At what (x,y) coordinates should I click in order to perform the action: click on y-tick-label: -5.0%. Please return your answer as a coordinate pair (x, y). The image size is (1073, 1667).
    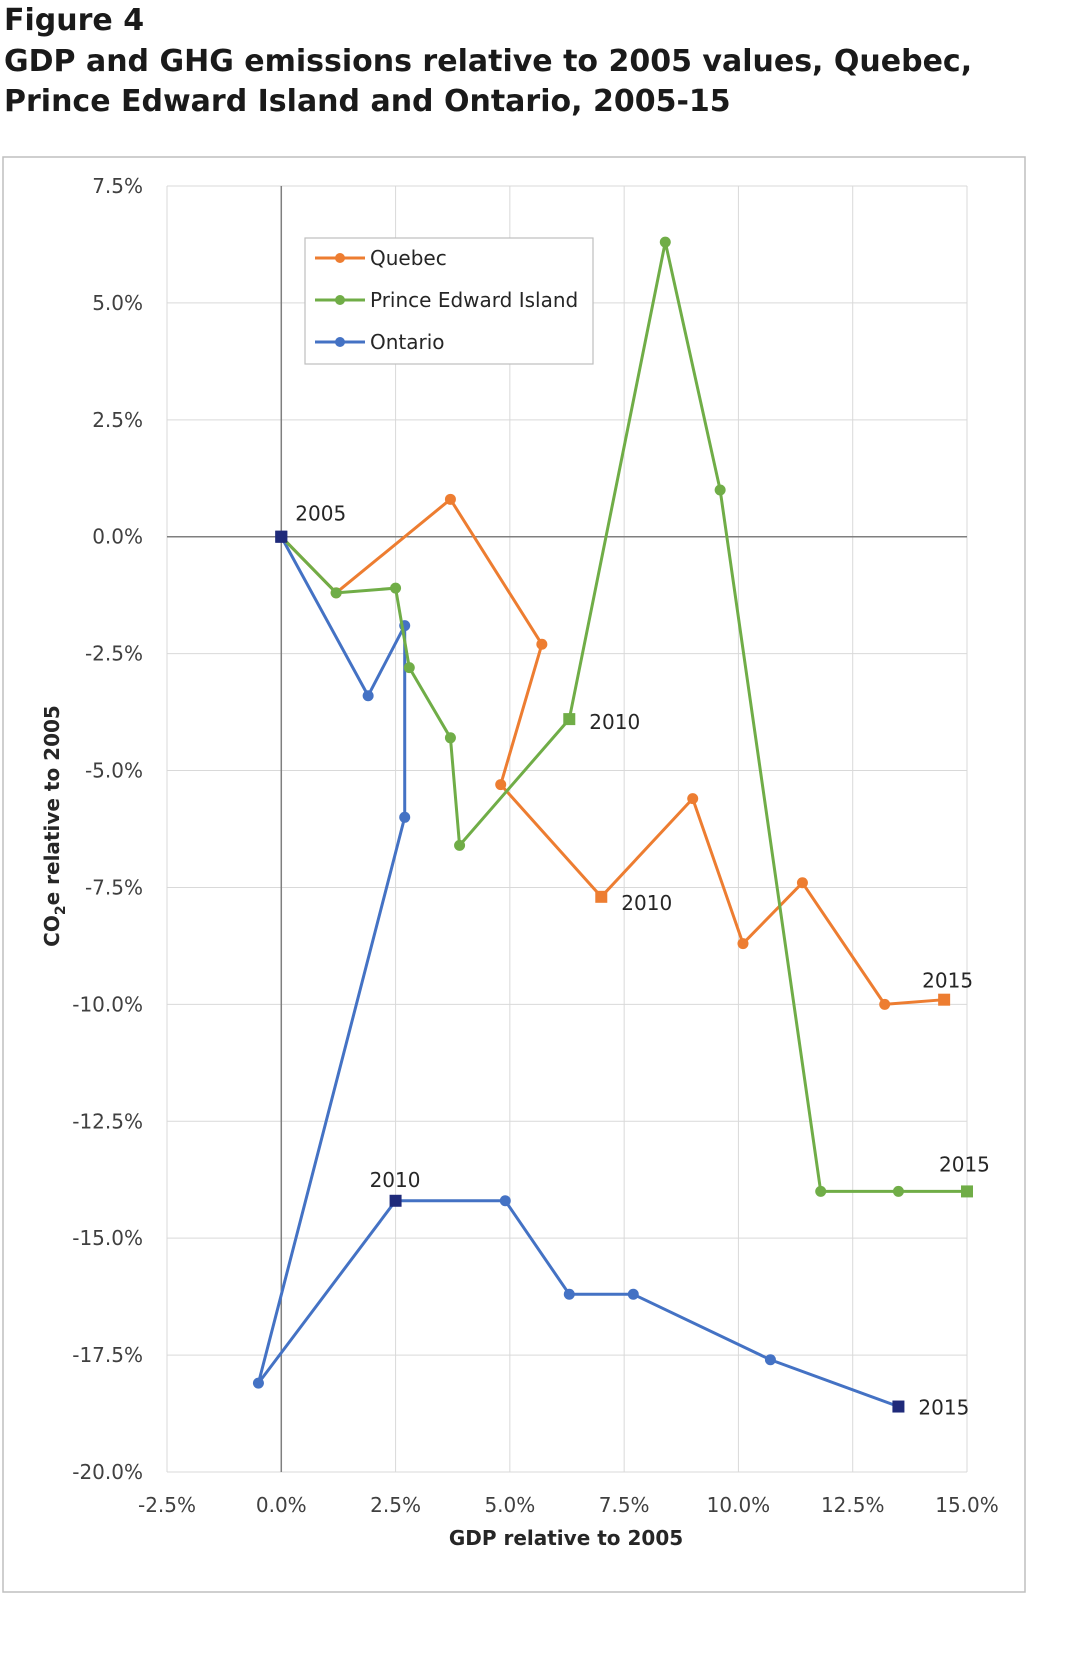
    Looking at the image, I should click on (114, 771).